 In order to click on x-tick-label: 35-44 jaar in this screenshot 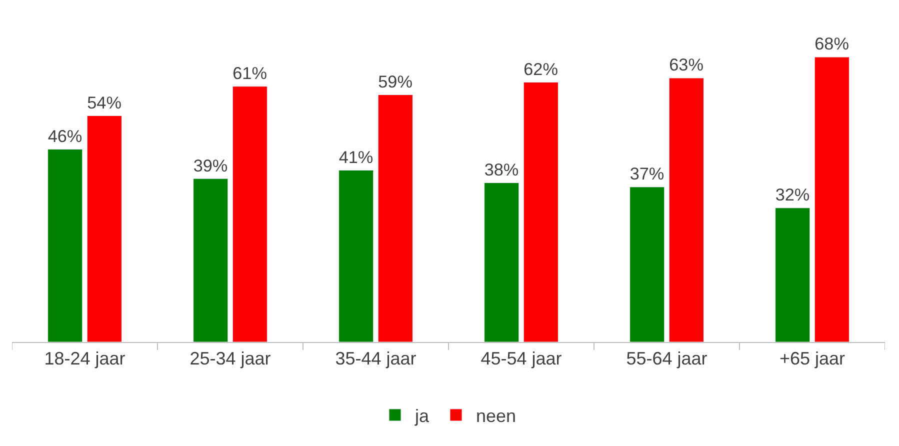, I will do `click(375, 358)`.